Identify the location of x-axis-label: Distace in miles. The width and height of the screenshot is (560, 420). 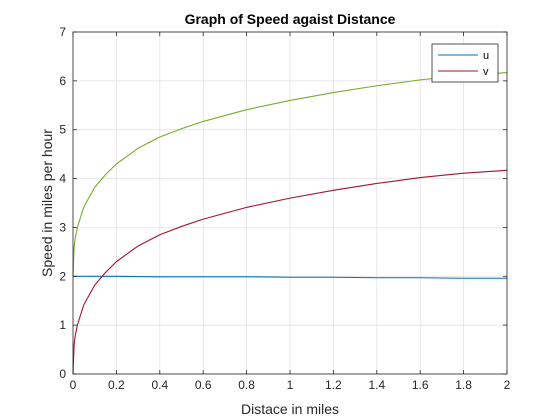
(290, 409).